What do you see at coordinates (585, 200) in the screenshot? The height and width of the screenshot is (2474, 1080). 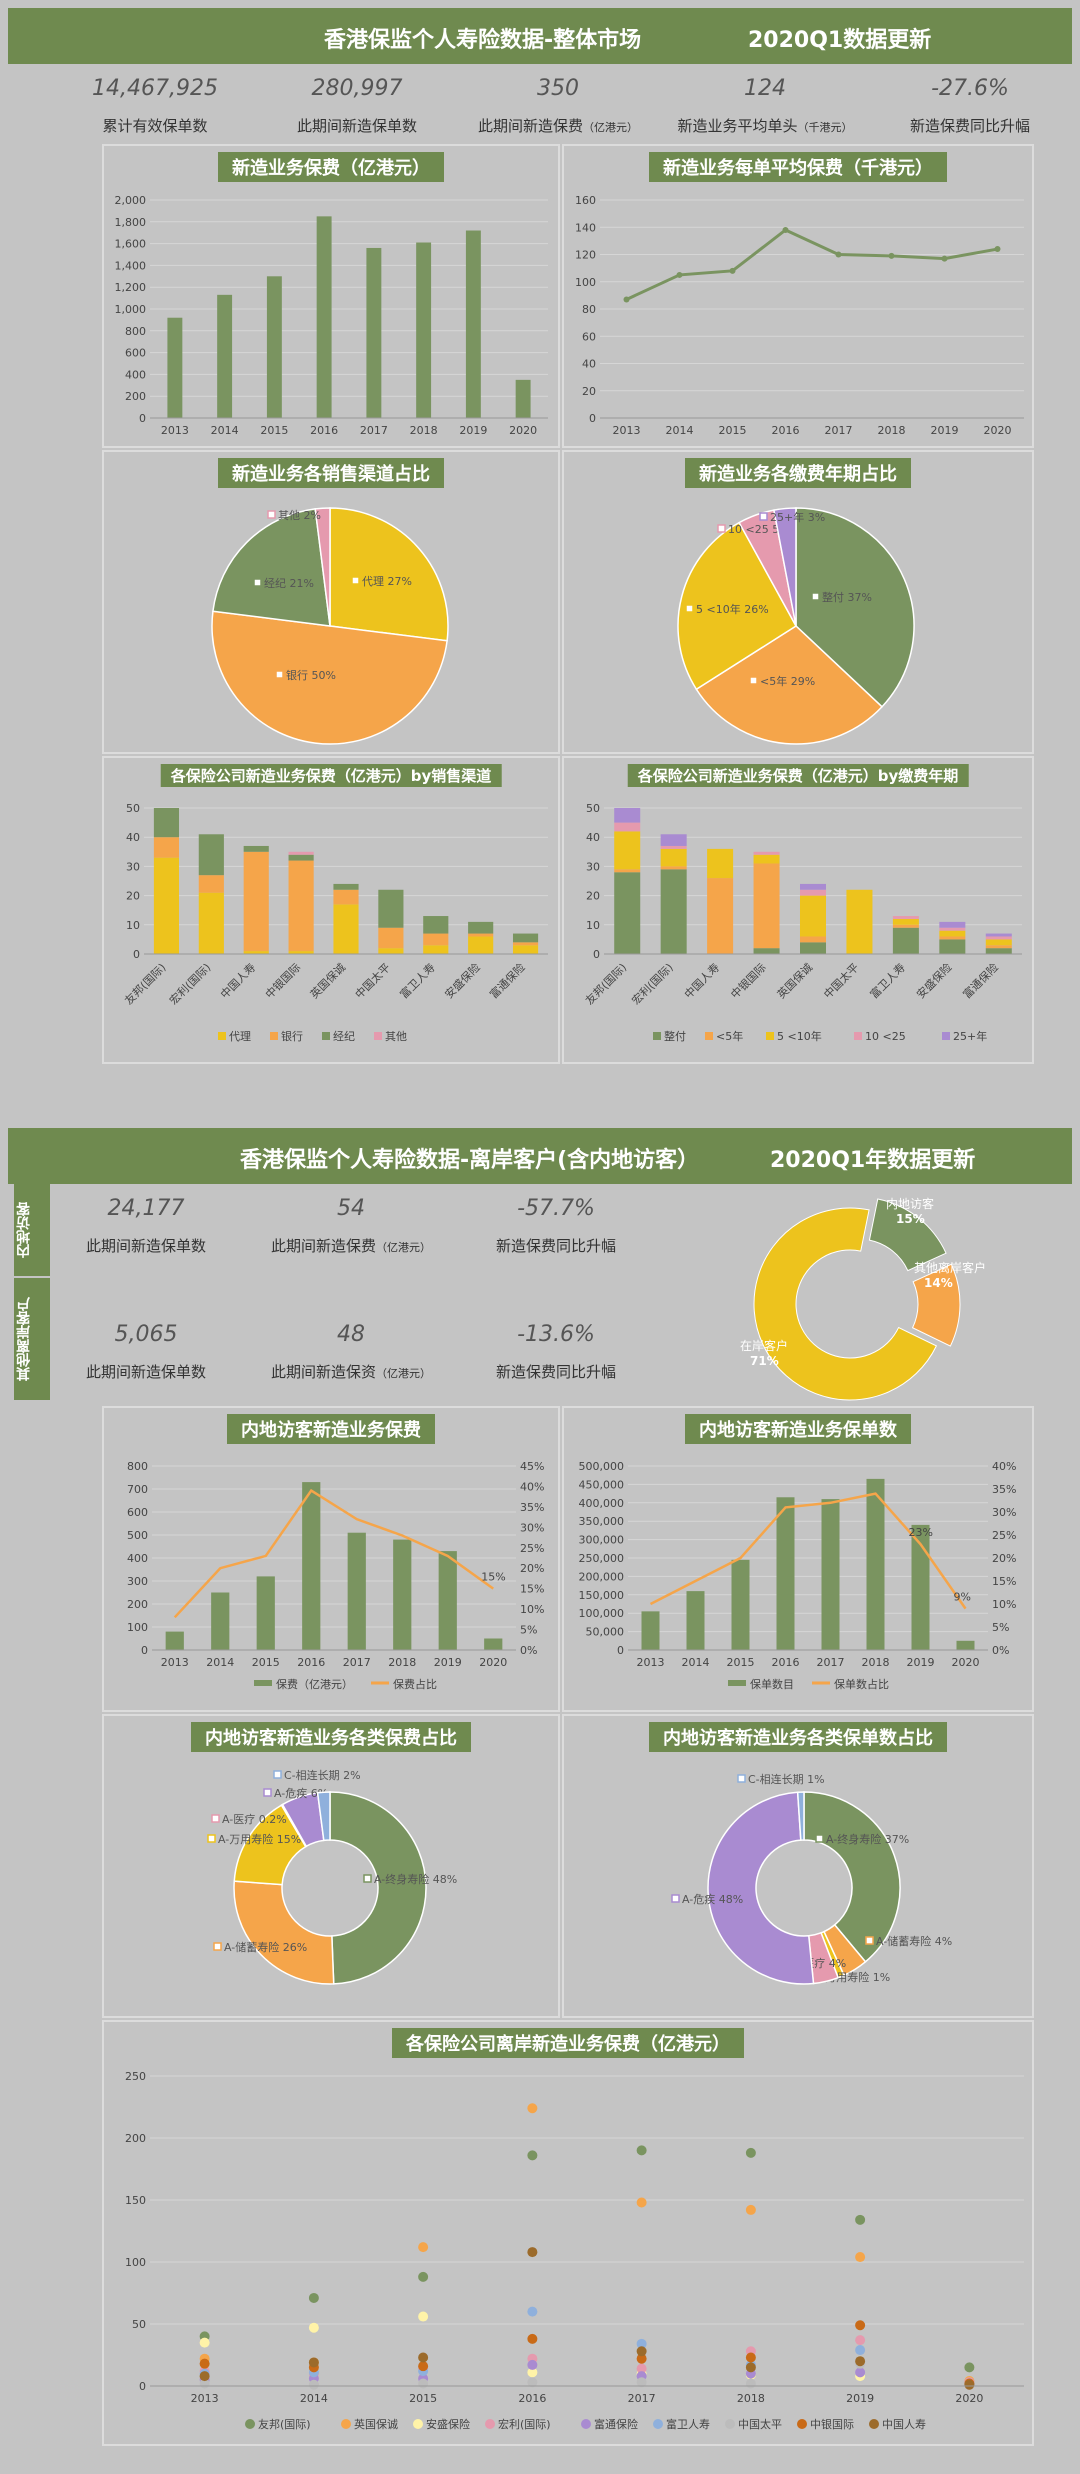 I see `y-tick-label: 160` at bounding box center [585, 200].